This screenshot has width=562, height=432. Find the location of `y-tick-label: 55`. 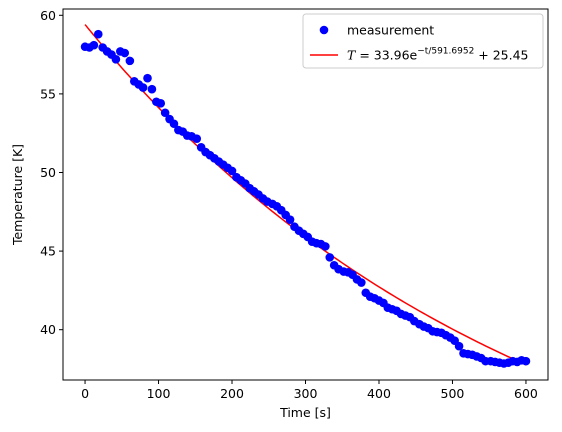

y-tick-label: 55 is located at coordinates (48, 93).